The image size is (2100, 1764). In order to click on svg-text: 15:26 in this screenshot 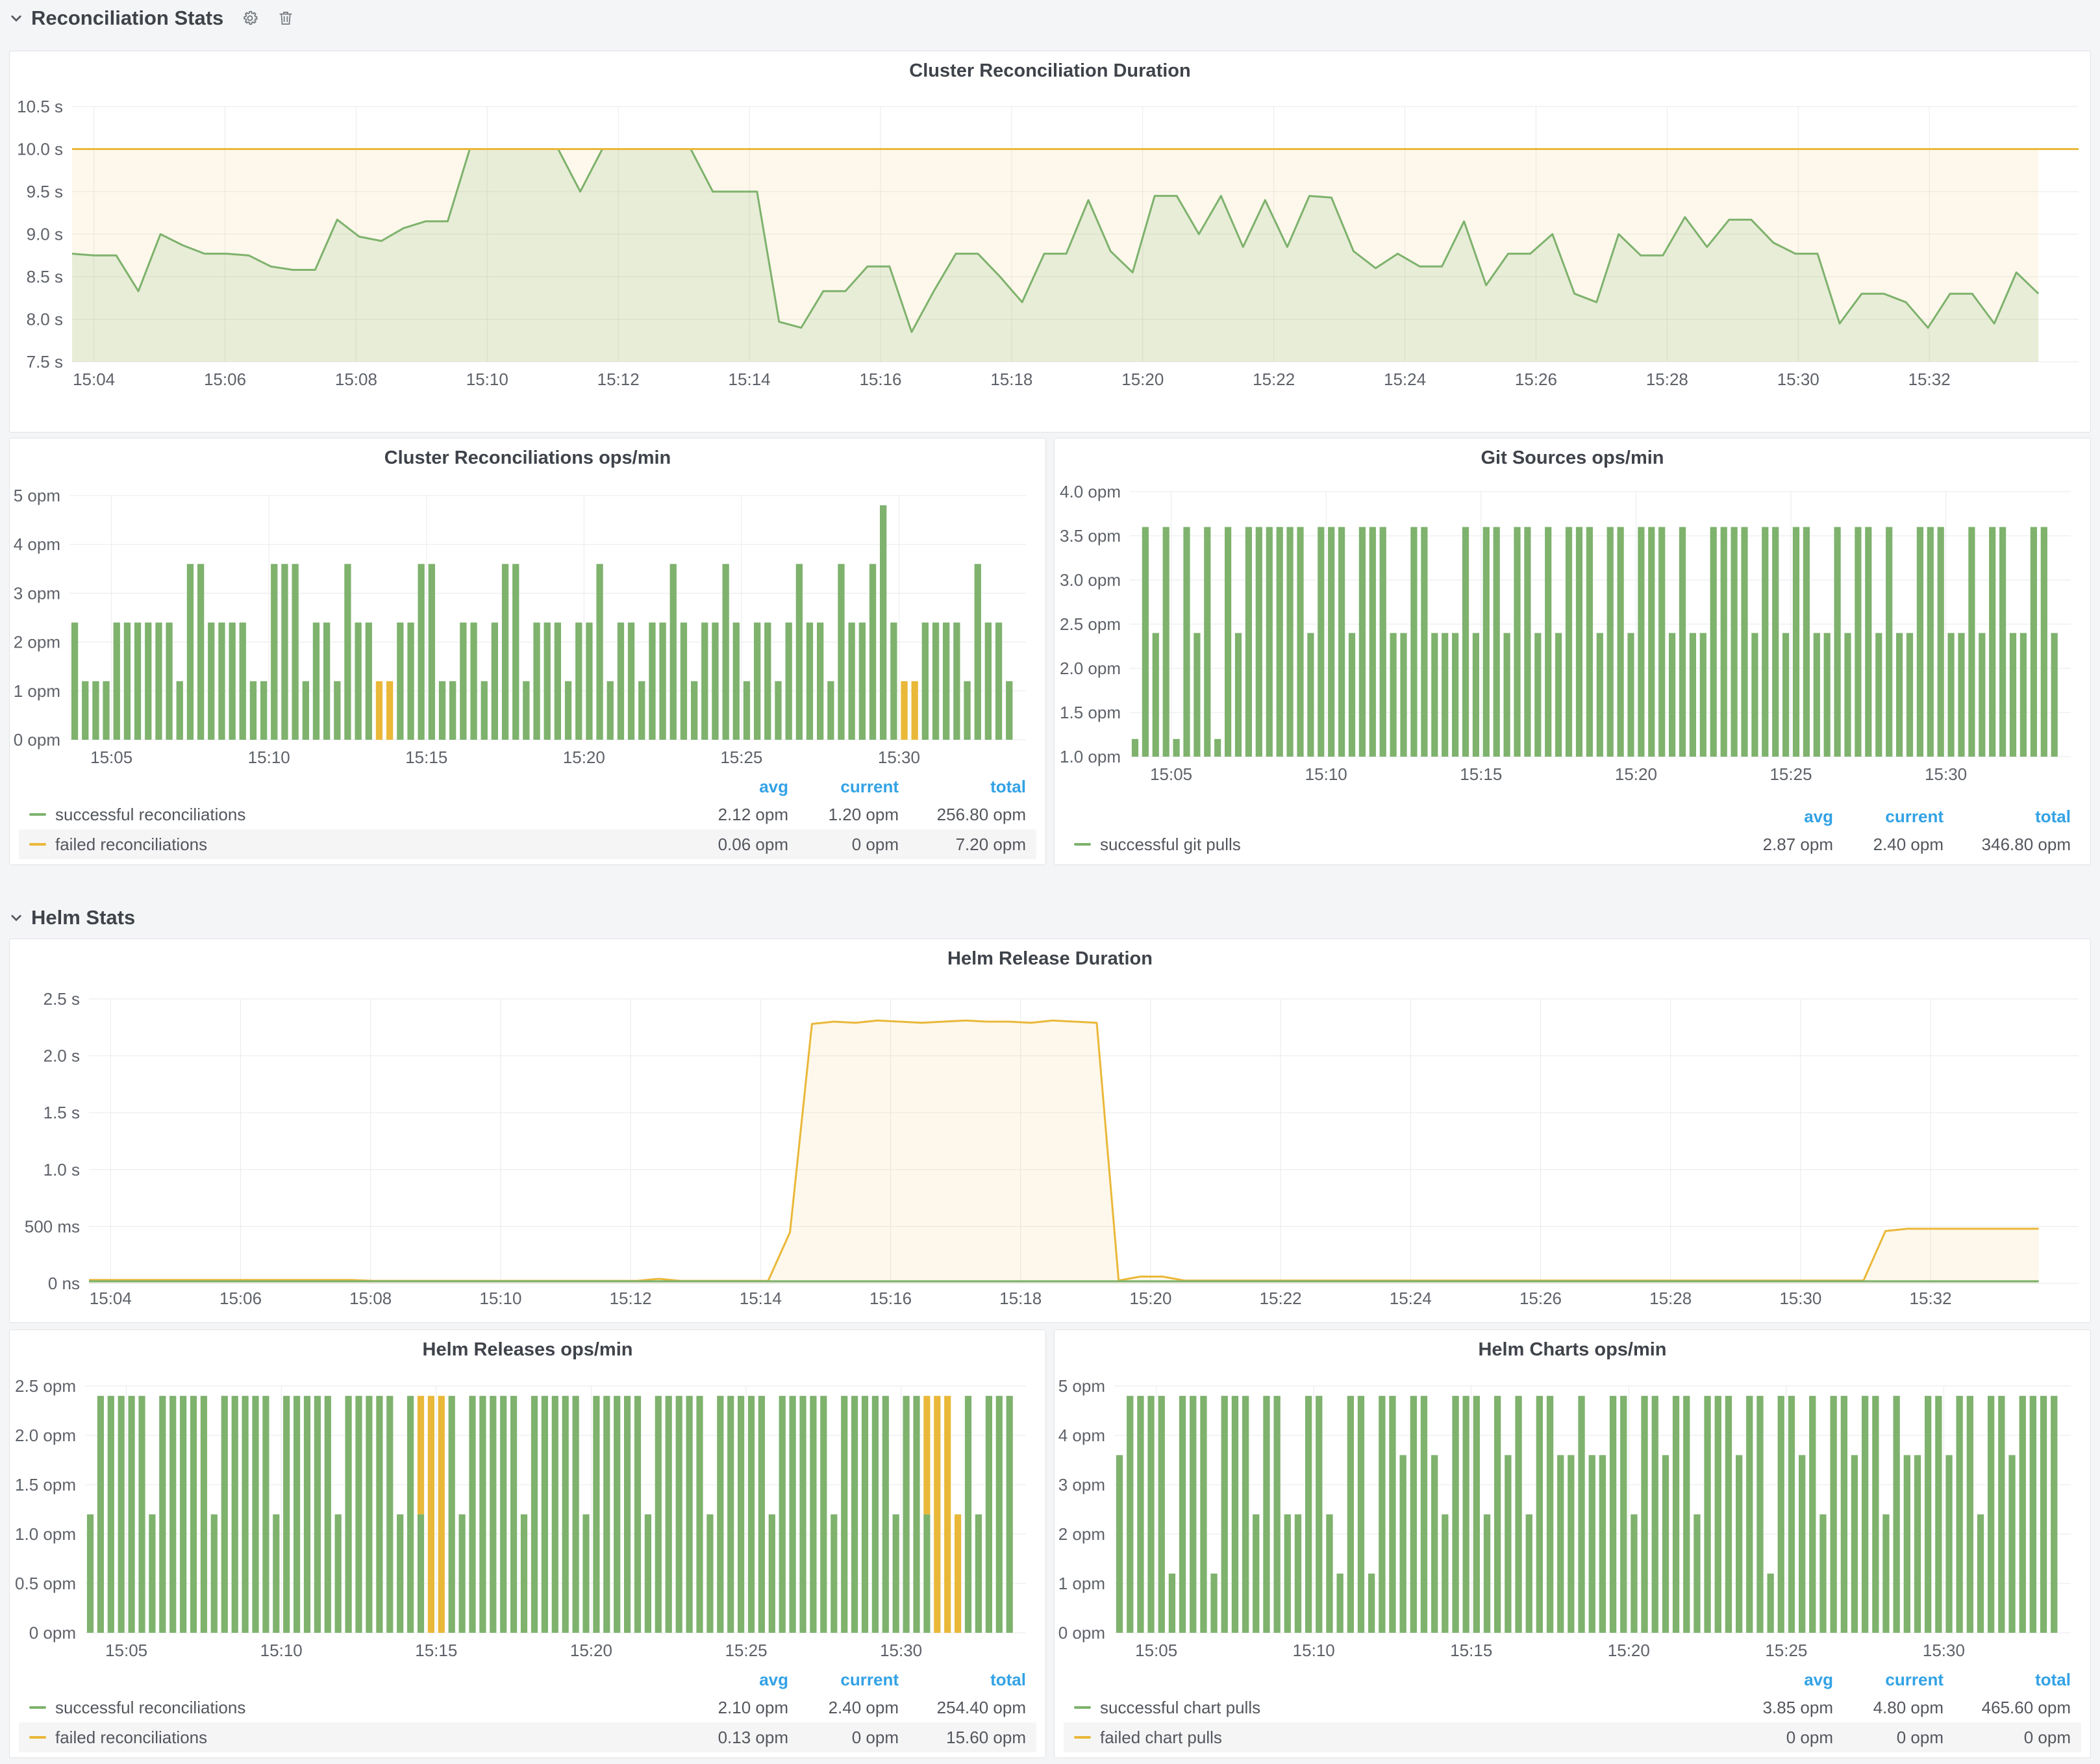, I will do `click(1540, 1298)`.